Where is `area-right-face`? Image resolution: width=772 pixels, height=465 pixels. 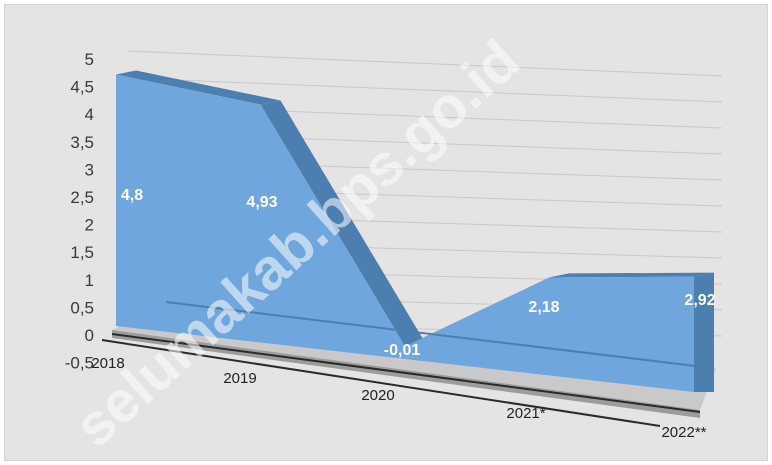
area-right-face is located at coordinates (704, 332).